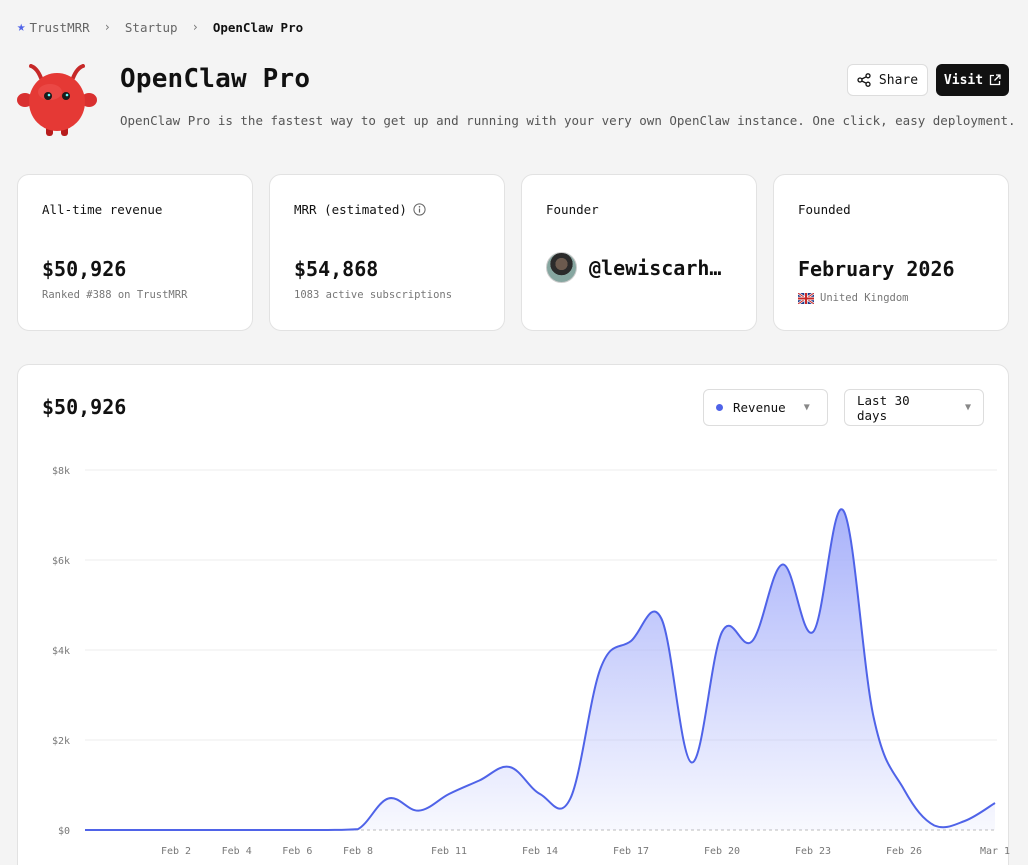  What do you see at coordinates (21, 27) in the screenshot?
I see `star-icon: ★` at bounding box center [21, 27].